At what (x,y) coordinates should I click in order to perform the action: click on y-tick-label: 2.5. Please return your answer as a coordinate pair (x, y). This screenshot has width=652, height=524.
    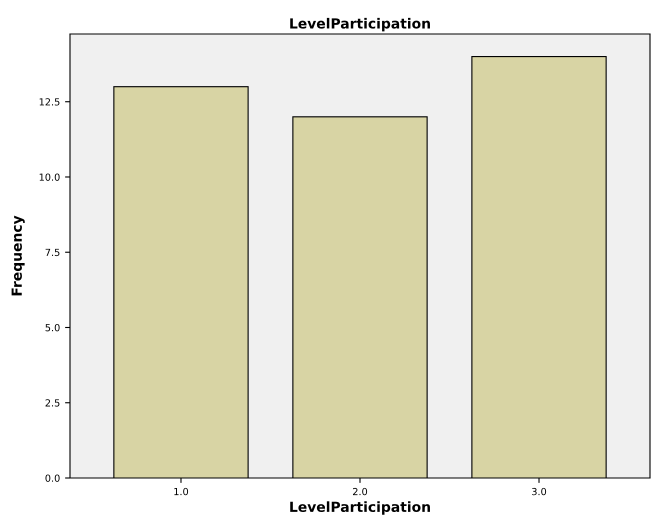
    Looking at the image, I should click on (53, 403).